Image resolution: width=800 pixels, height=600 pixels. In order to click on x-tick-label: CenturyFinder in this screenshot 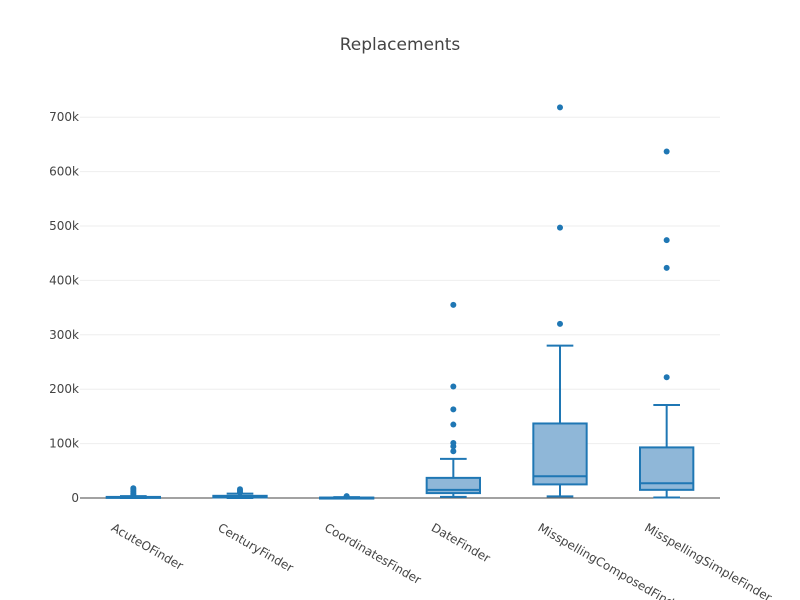, I will do `click(256, 547)`.